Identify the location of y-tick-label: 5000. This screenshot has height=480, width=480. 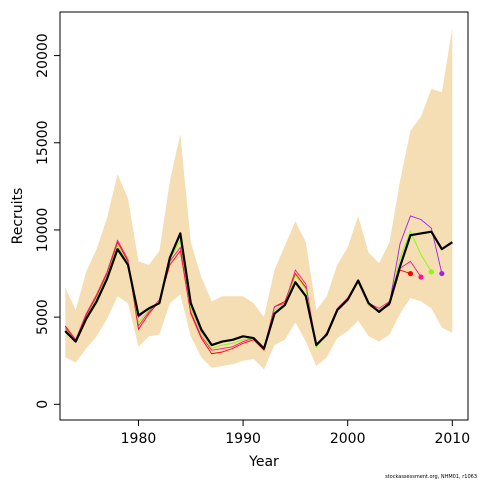
(43, 317).